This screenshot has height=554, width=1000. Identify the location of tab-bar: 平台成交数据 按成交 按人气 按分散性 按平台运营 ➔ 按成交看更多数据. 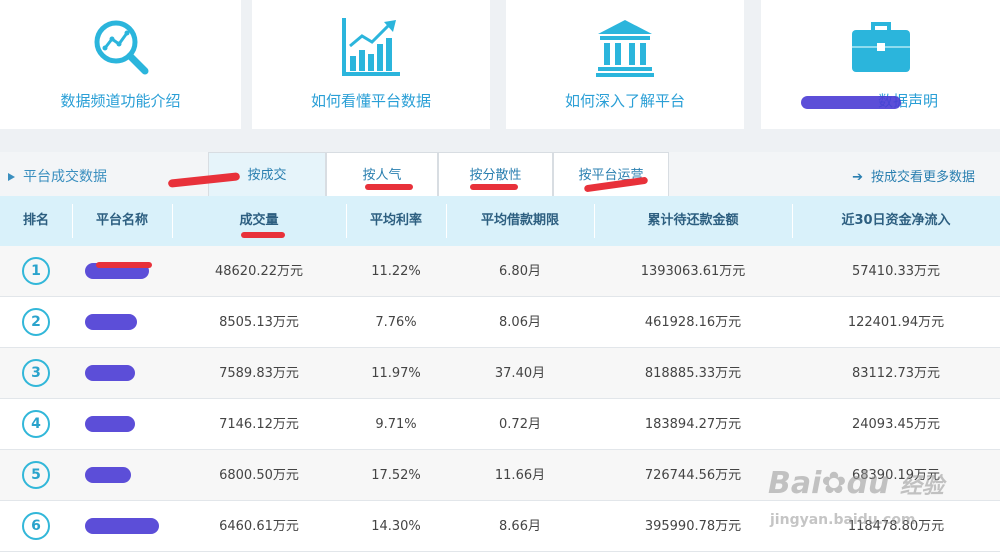
(500, 174).